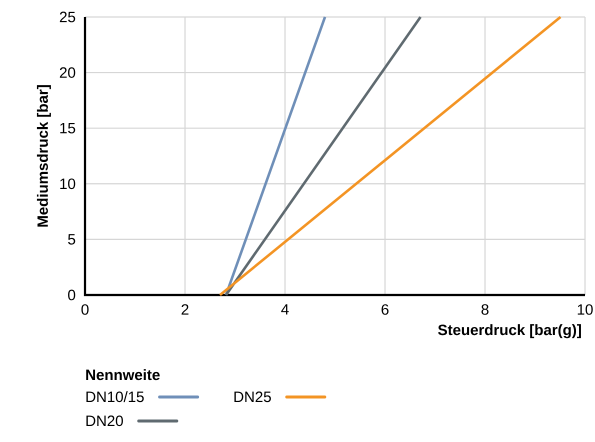 The height and width of the screenshot is (442, 595). What do you see at coordinates (68, 184) in the screenshot?
I see `y-tick-label: 10` at bounding box center [68, 184].